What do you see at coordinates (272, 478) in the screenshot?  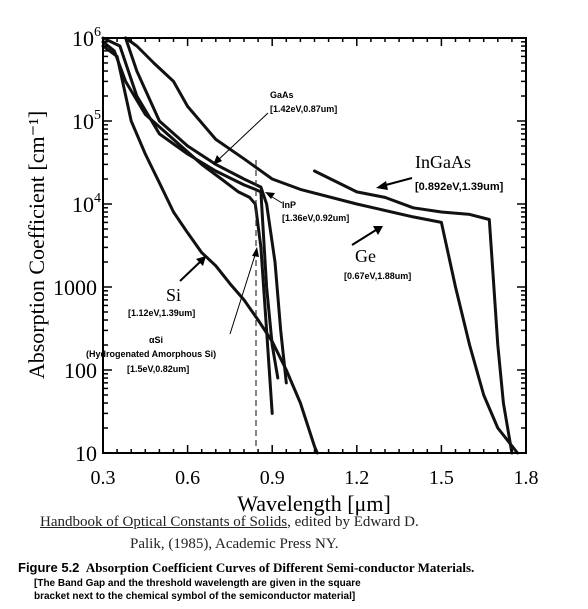 I see `x-tick-label: 0.9` at bounding box center [272, 478].